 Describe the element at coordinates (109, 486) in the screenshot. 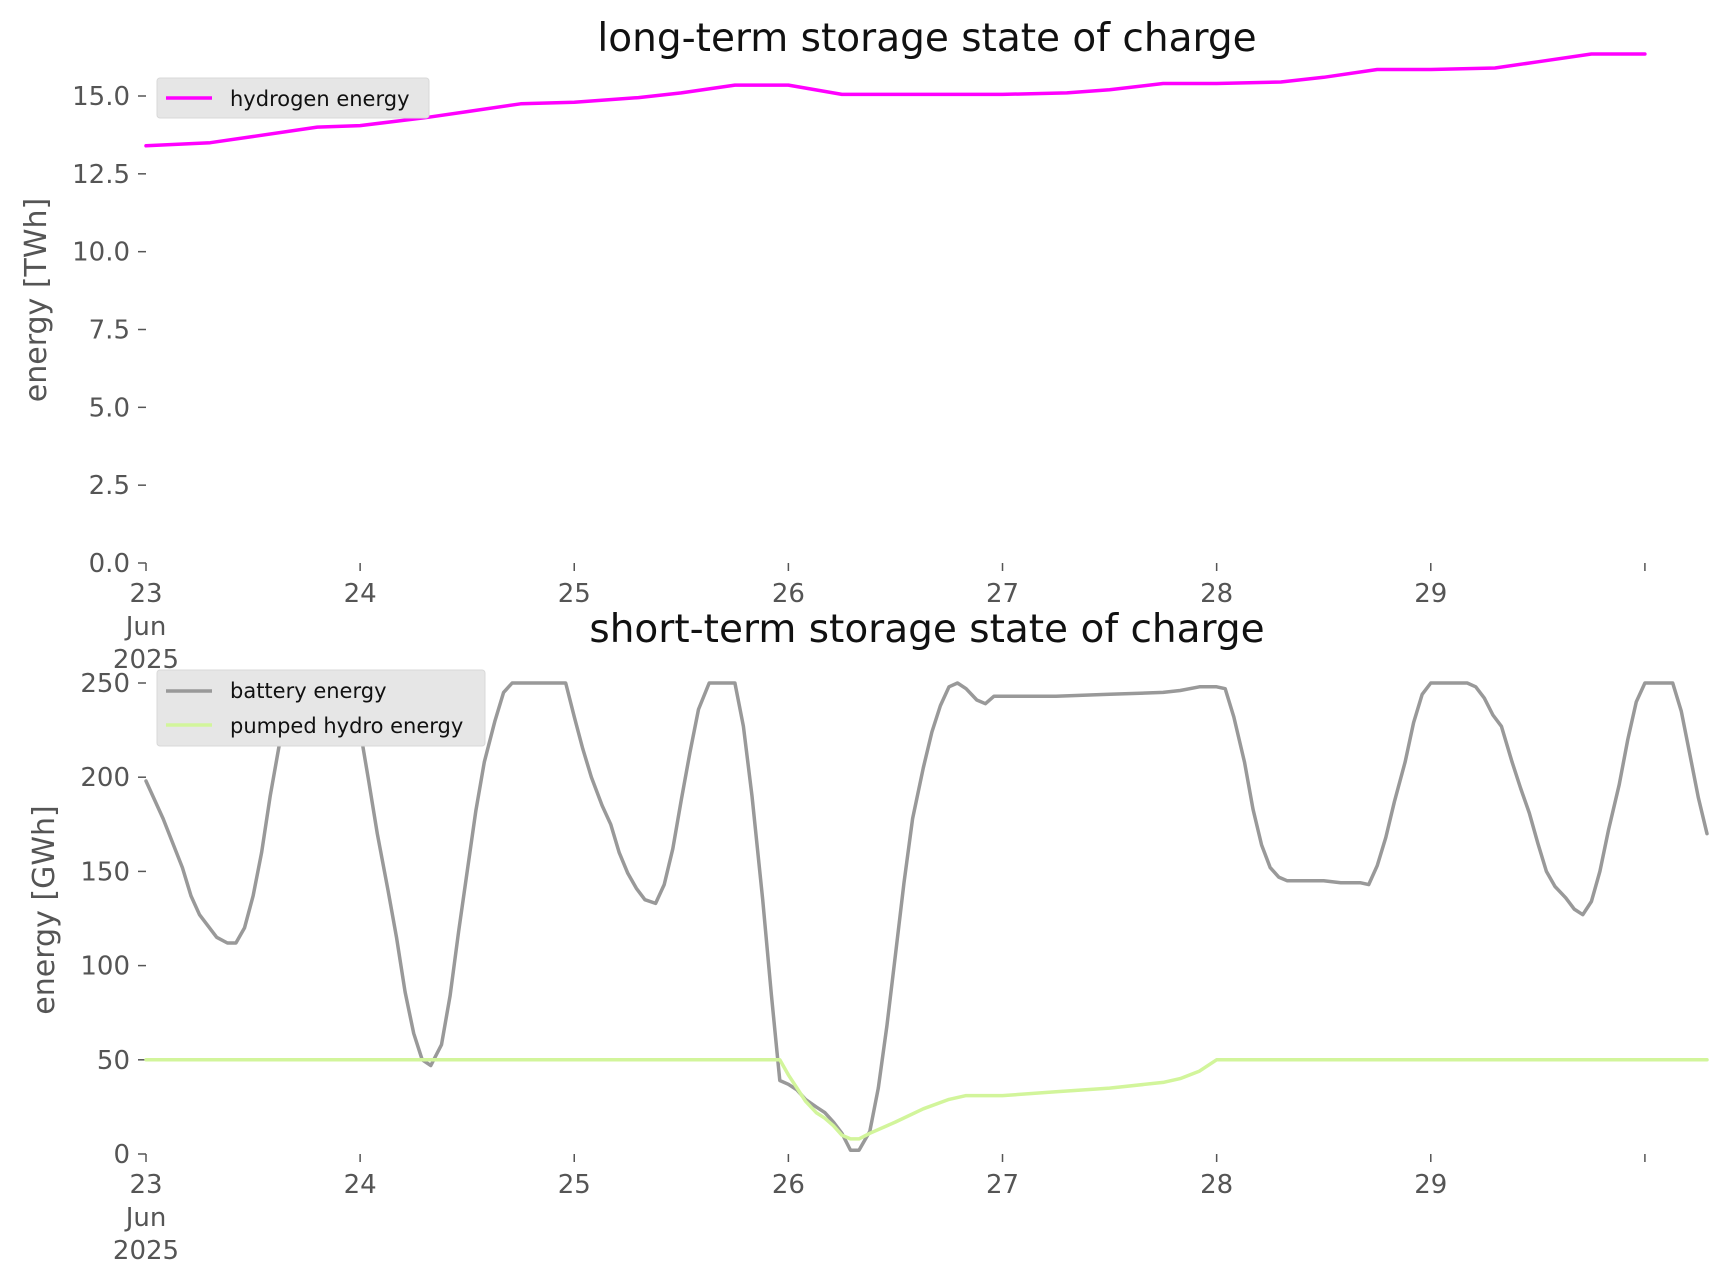

I see `ytick-label: 2.5` at that location.